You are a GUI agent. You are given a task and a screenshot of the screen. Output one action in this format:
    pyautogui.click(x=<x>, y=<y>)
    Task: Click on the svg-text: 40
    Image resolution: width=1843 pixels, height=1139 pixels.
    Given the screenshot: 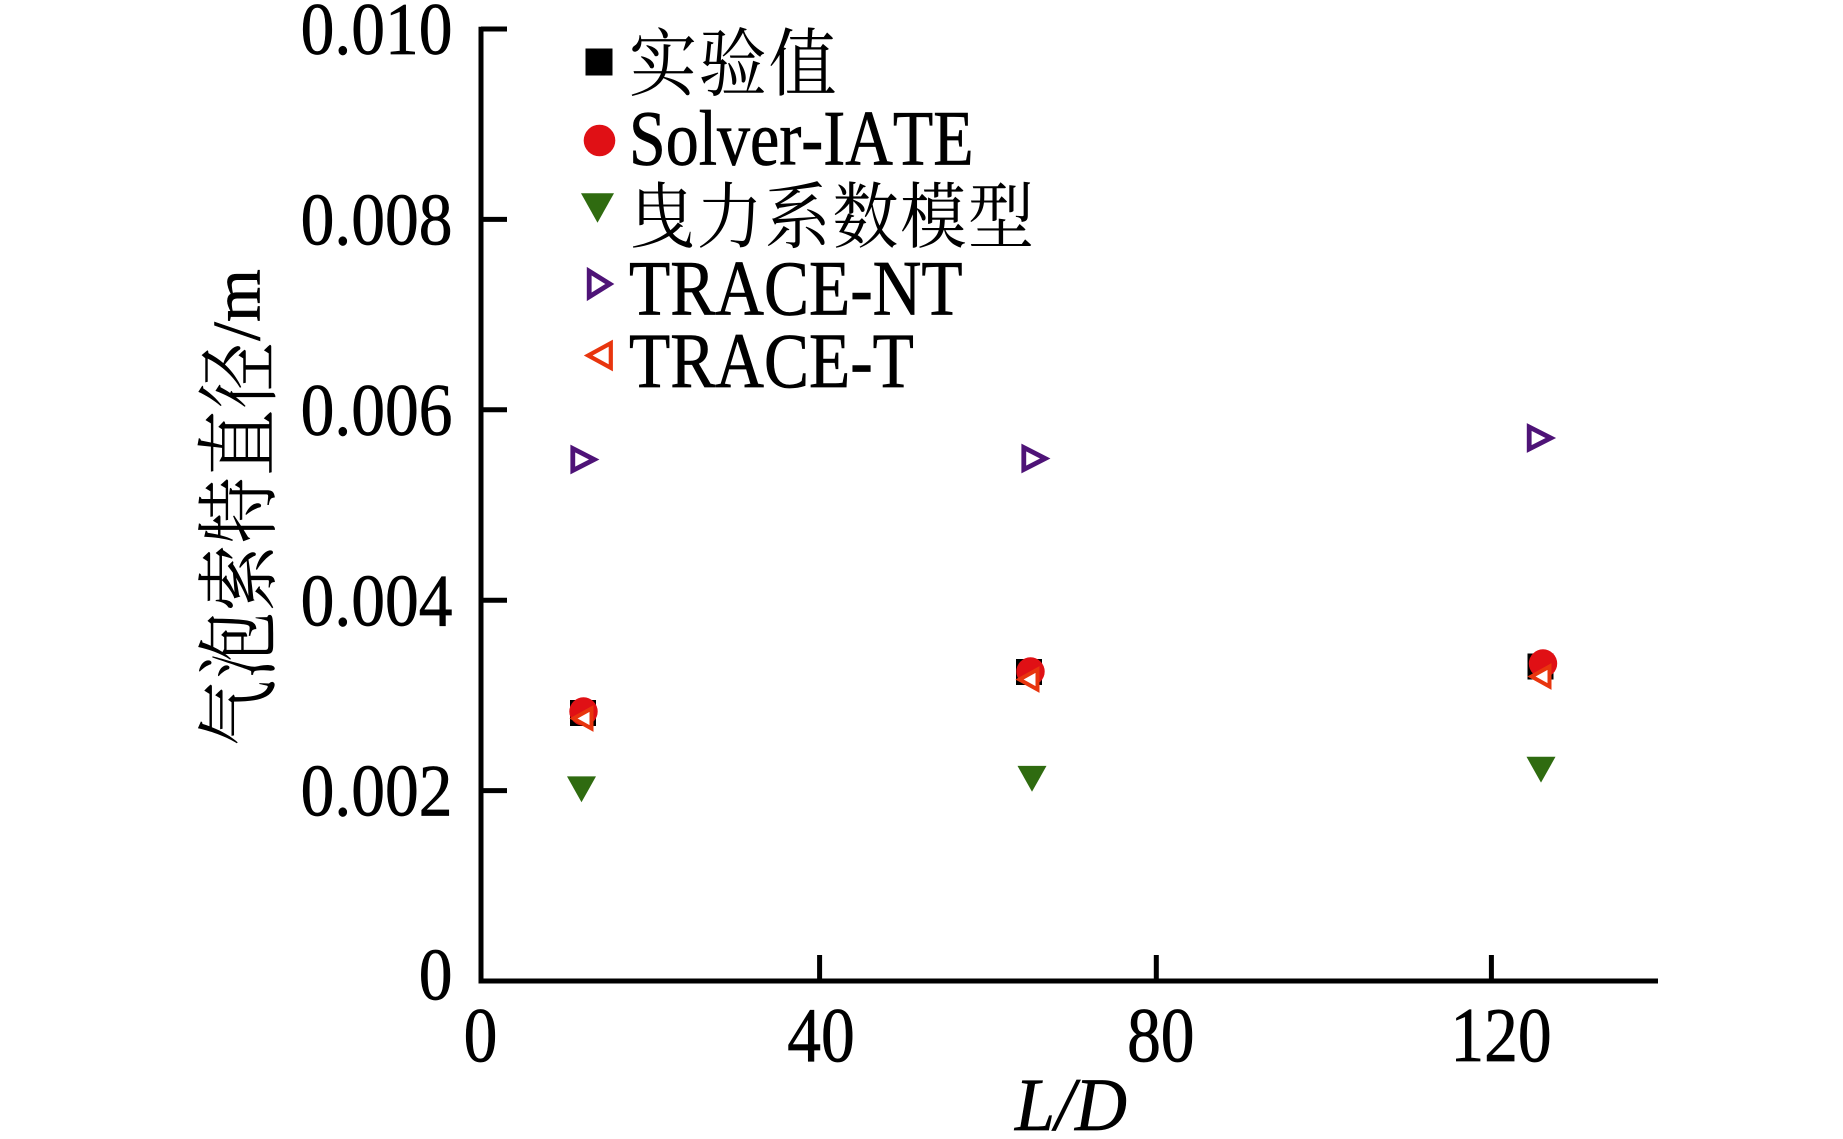 What is the action you would take?
    pyautogui.click(x=820, y=1035)
    